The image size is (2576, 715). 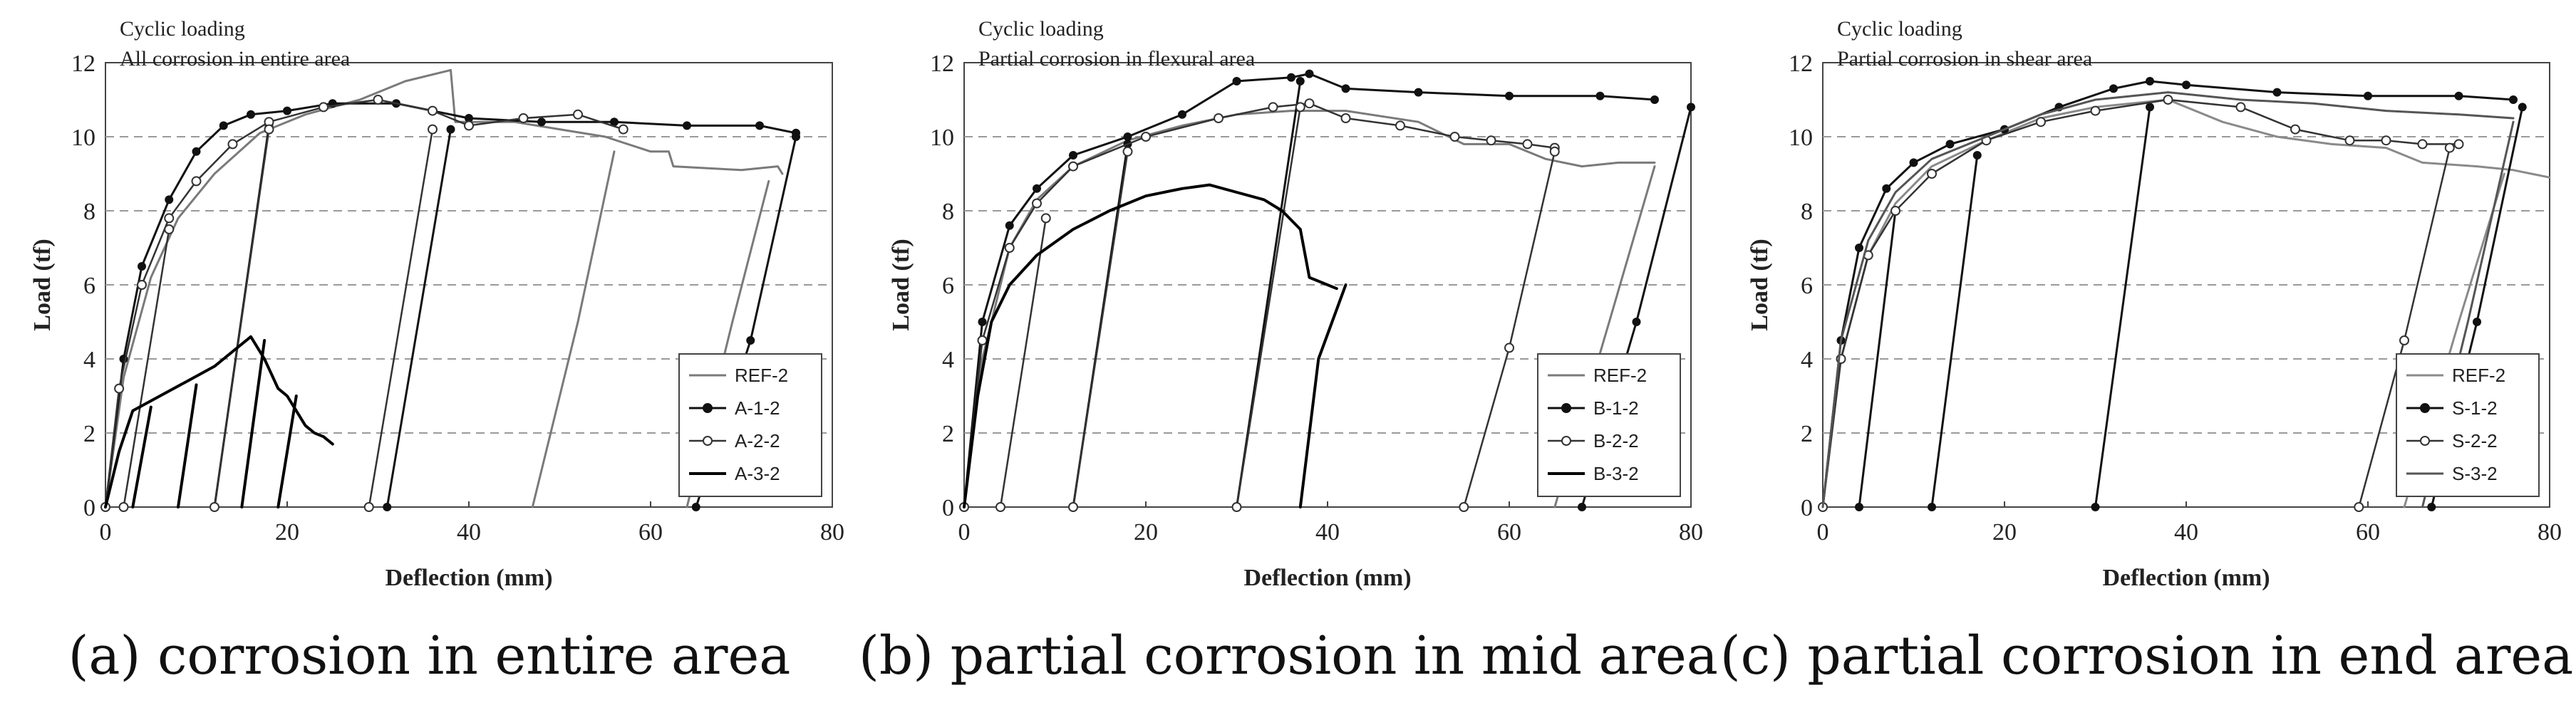 What do you see at coordinates (89, 286) in the screenshot?
I see `y-tick-label: 6` at bounding box center [89, 286].